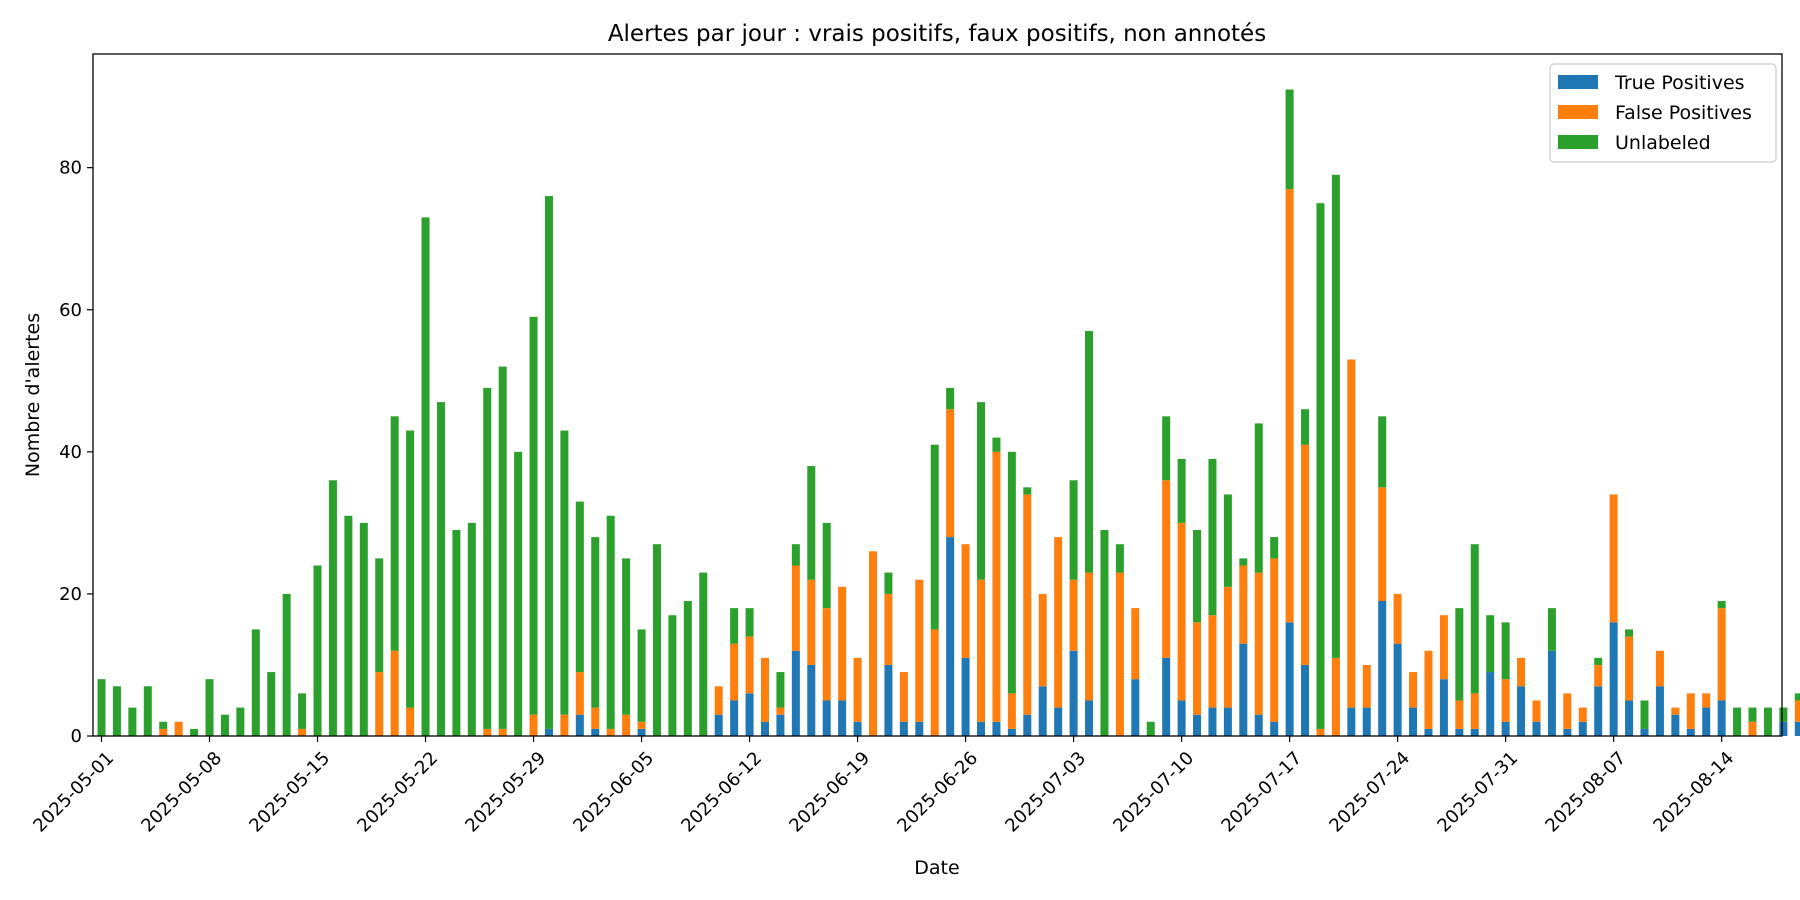  What do you see at coordinates (936, 868) in the screenshot?
I see `x-axis-label: Date` at bounding box center [936, 868].